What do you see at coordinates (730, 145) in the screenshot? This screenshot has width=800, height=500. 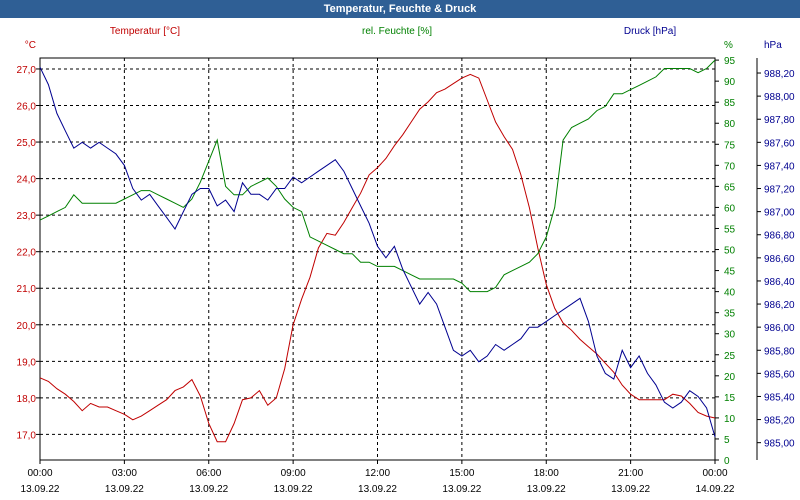 I see `y-right1-tick-label: 75` at bounding box center [730, 145].